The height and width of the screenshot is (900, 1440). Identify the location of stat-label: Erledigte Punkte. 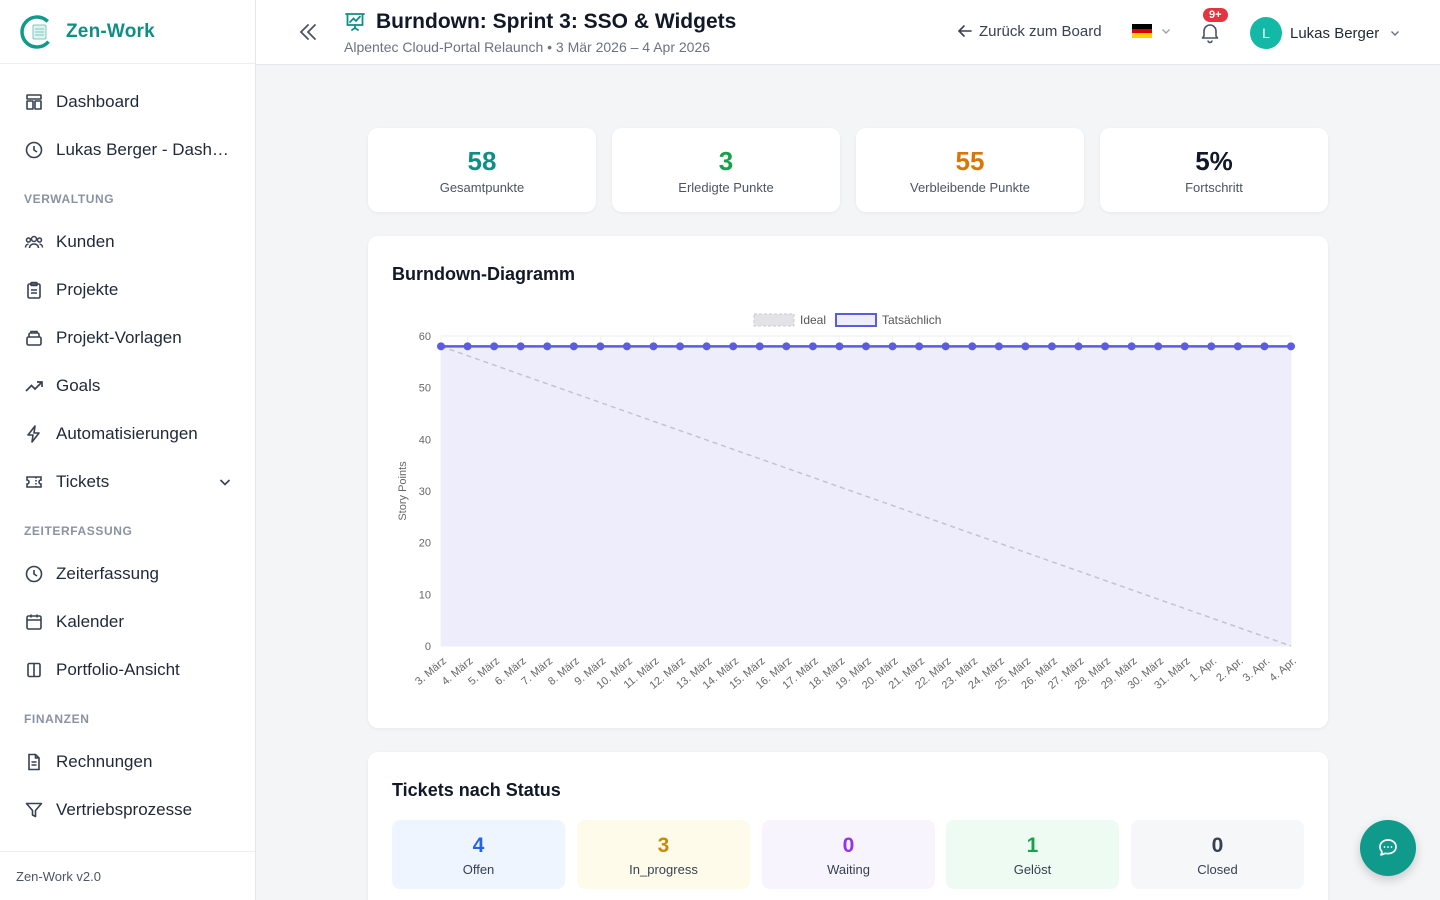
(726, 187).